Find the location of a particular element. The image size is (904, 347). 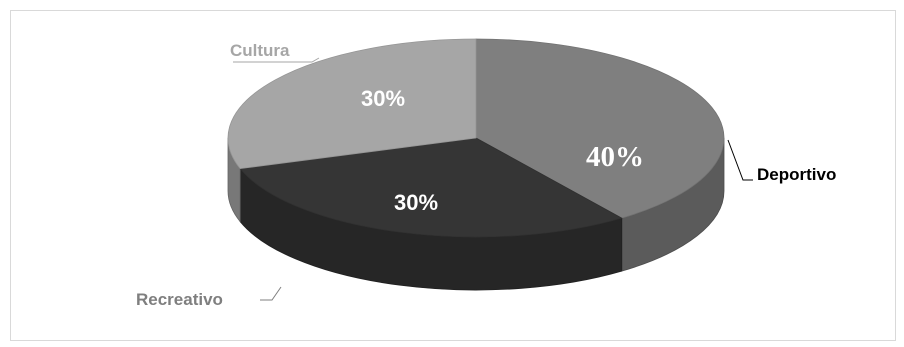

data-label-cultura: 30% is located at coordinates (383, 98).